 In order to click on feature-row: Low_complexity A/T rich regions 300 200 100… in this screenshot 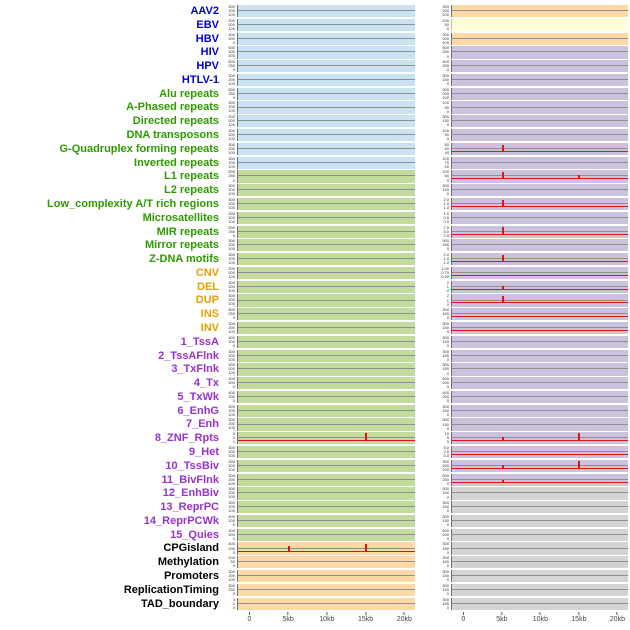, I will do `click(314, 204)`.